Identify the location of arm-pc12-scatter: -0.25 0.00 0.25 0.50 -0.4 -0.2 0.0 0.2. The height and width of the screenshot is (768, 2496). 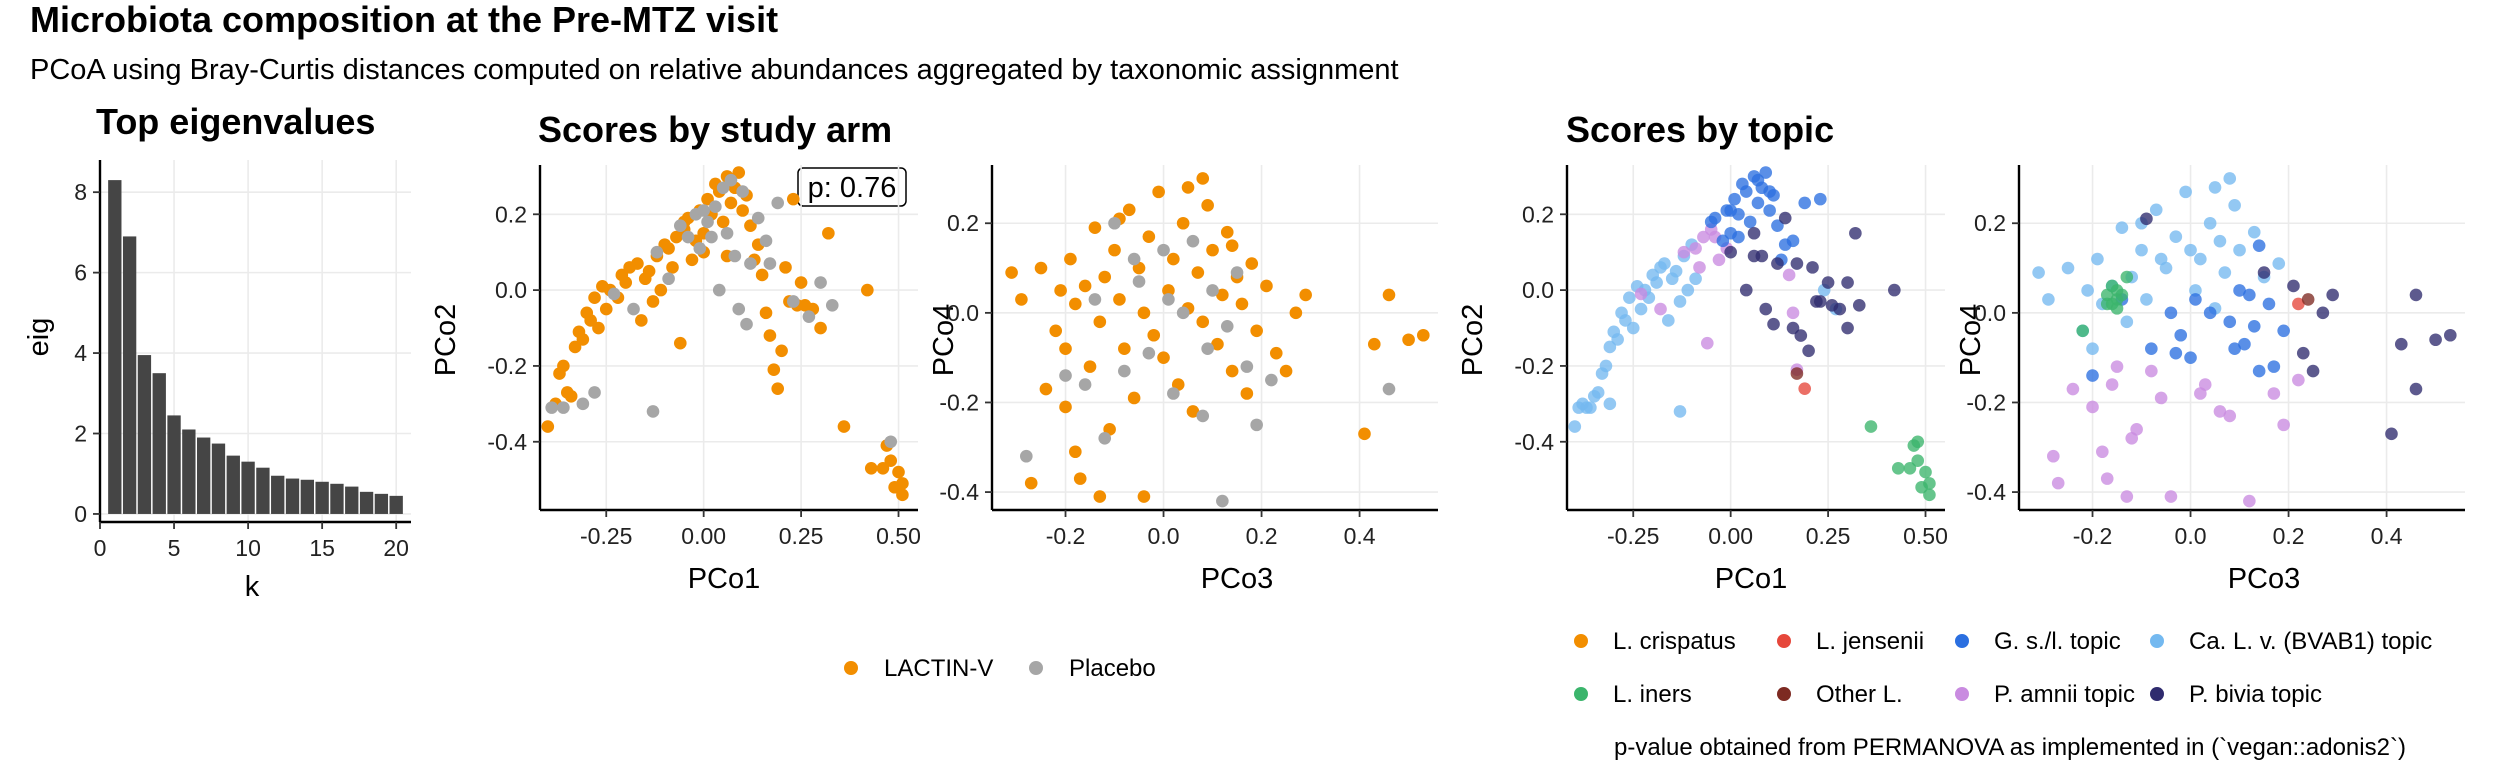
(704, 357).